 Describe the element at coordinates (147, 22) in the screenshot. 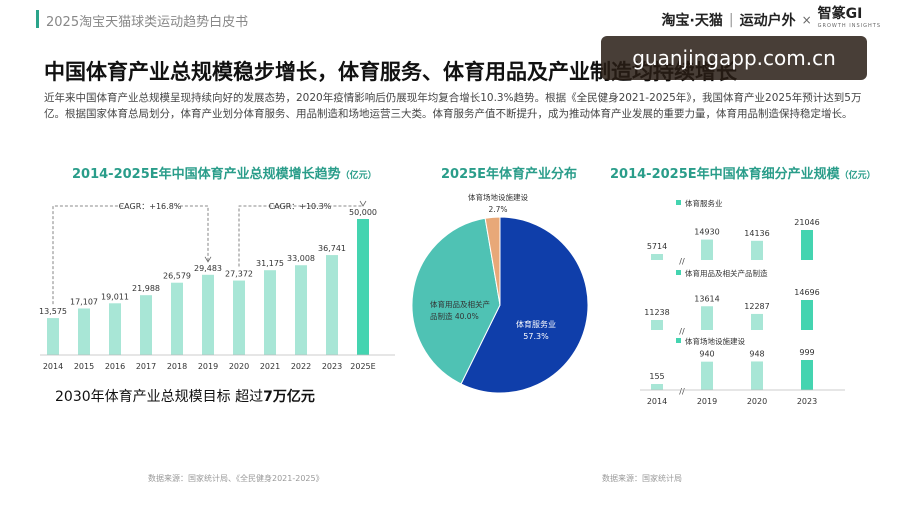

I see `report-title: 2025淘宝天猫球类运动趋势白皮书` at that location.